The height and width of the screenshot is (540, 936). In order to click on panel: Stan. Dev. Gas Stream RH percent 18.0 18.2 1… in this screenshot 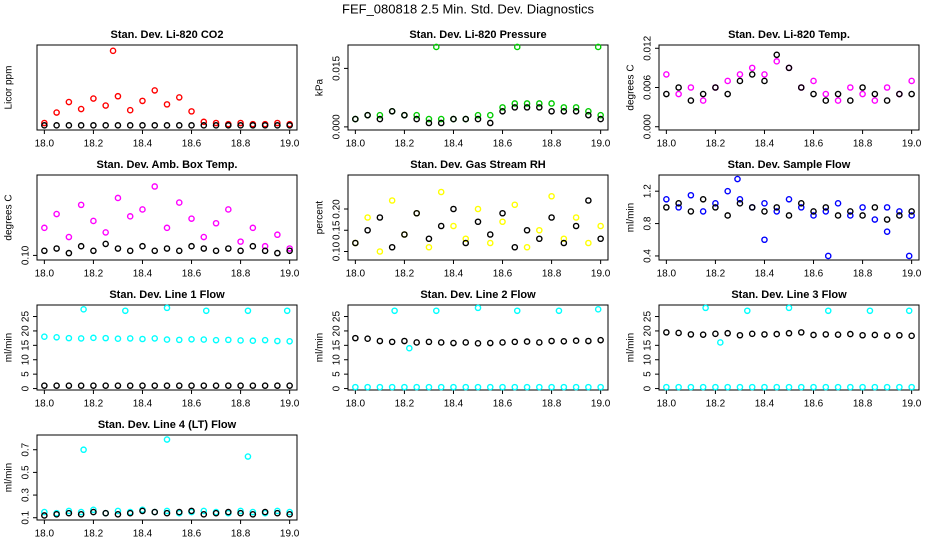, I will do `click(463, 219)`.